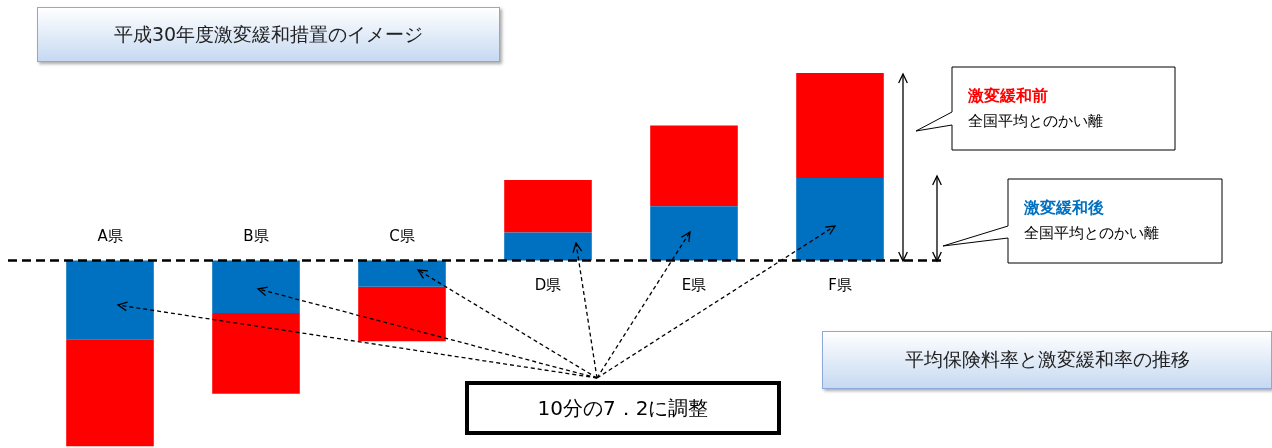 The image size is (1272, 448). What do you see at coordinates (1047, 360) in the screenshot?
I see `text-box: 平均保険料率と激変緩和率の推移` at bounding box center [1047, 360].